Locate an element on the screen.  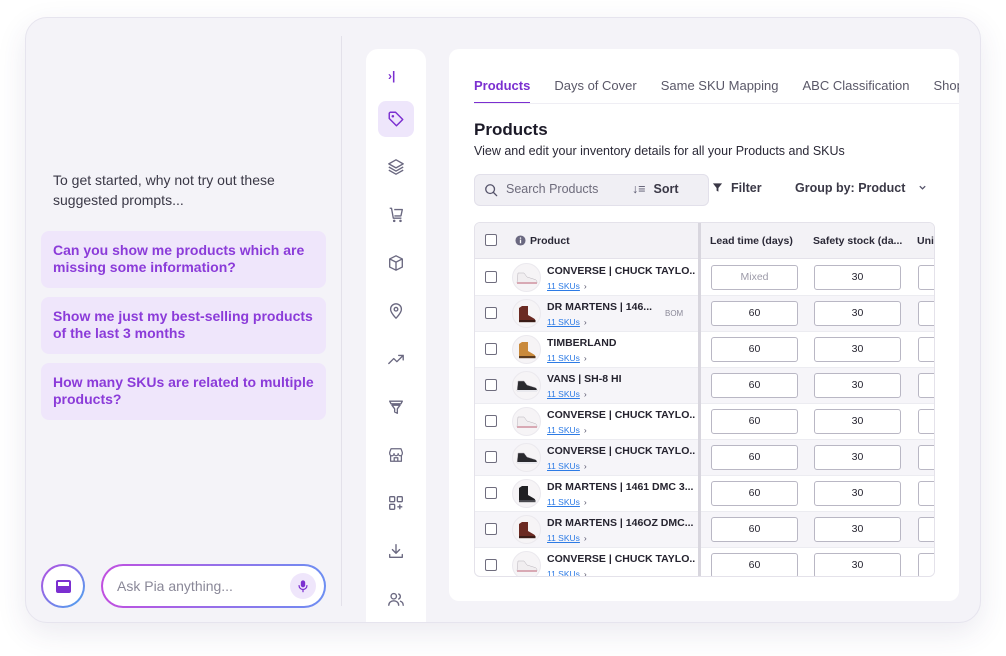
column-header-lead-time: Lead time (days) is located at coordinates (751, 241).